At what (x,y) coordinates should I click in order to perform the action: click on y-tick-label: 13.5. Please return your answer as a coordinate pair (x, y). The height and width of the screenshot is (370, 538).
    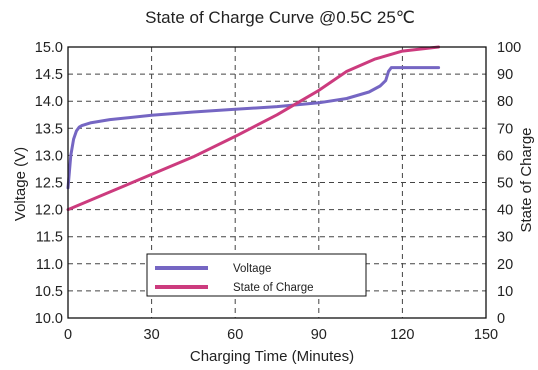
    Looking at the image, I should click on (49, 129).